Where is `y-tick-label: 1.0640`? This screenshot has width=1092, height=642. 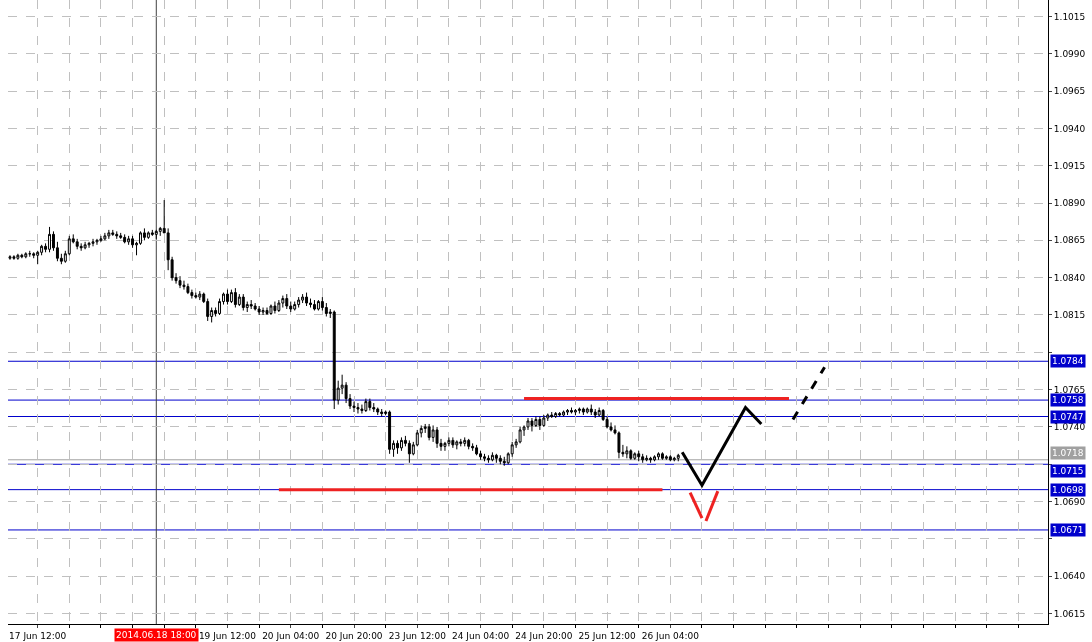 y-tick-label: 1.0640 is located at coordinates (1069, 576).